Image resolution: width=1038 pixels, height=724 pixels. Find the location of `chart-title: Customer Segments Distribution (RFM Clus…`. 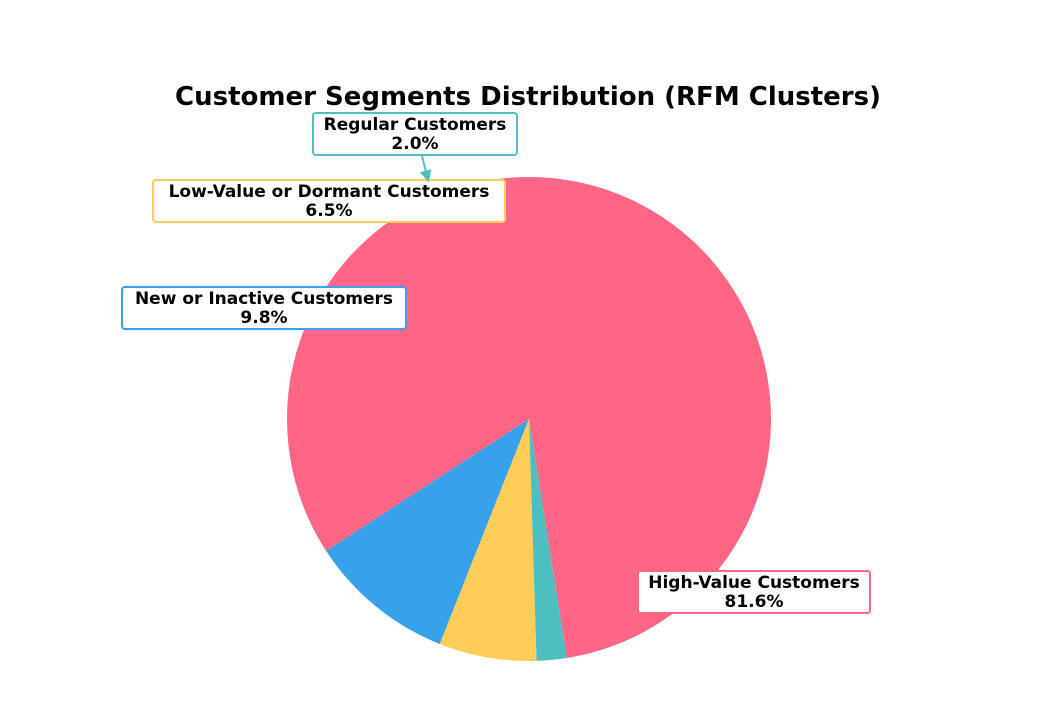

chart-title: Customer Segments Distribution (RFM Clus… is located at coordinates (528, 97).